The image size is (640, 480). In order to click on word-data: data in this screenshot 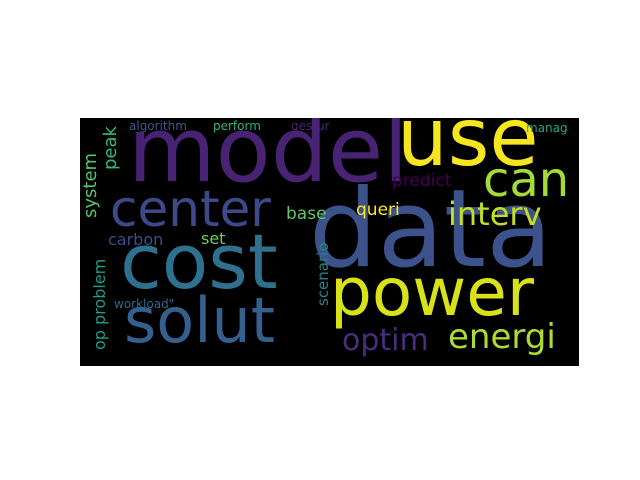, I will do `click(431, 229)`.